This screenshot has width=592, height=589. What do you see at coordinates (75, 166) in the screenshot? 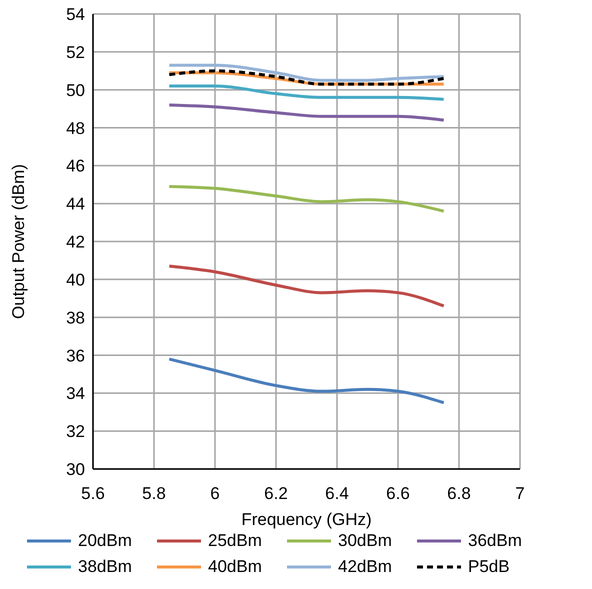
I see `y-tick-label: 46` at bounding box center [75, 166].